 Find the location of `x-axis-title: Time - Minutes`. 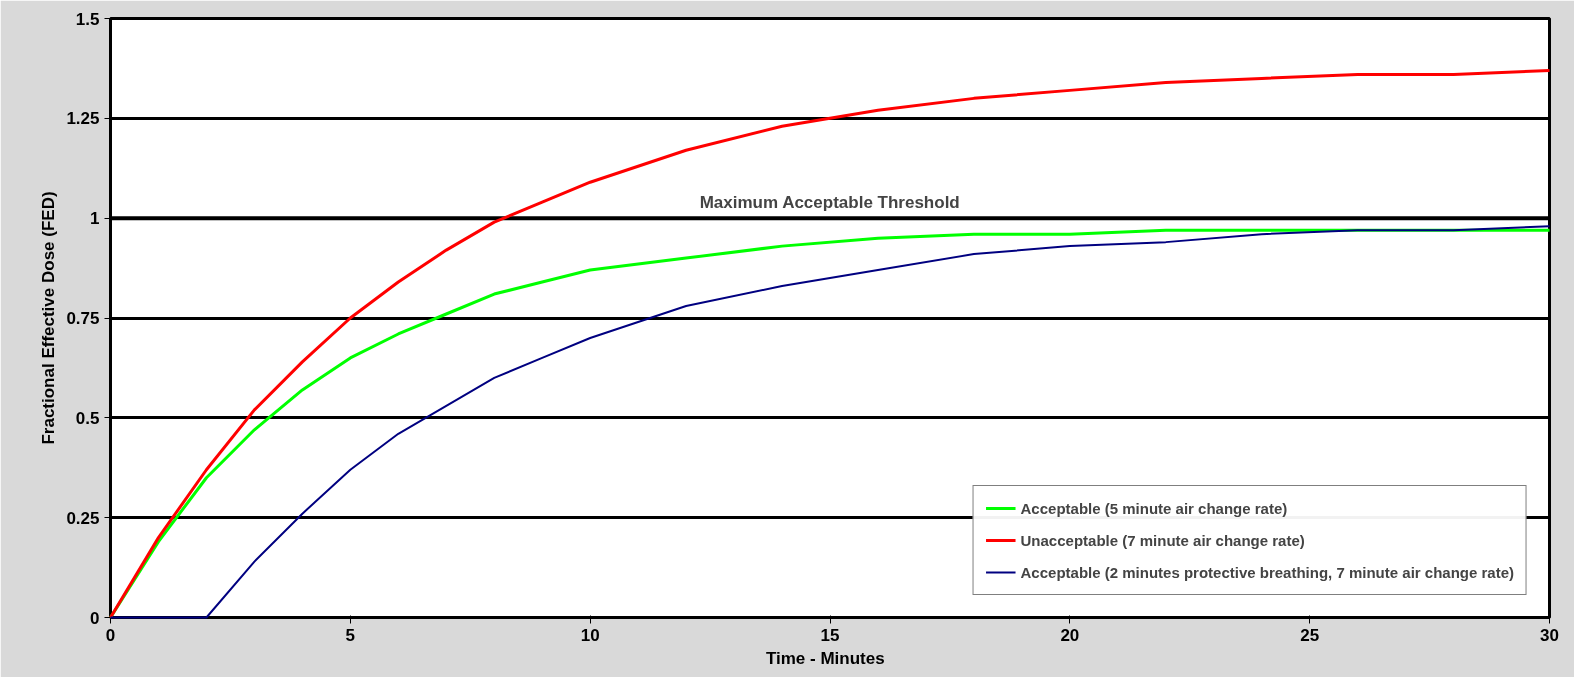

x-axis-title: Time - Minutes is located at coordinates (825, 658).